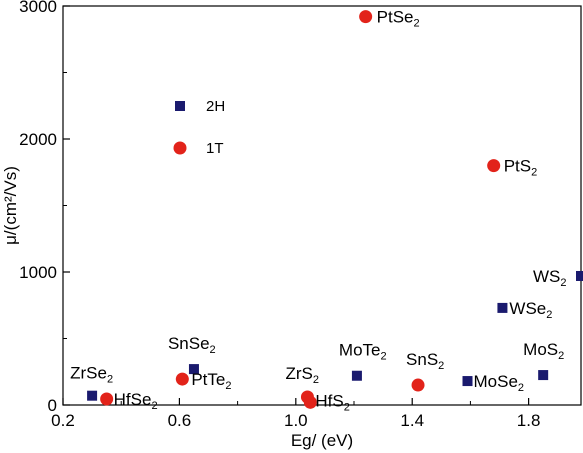 The height and width of the screenshot is (453, 583). I want to click on point-label: ZrSe2, so click(91, 375).